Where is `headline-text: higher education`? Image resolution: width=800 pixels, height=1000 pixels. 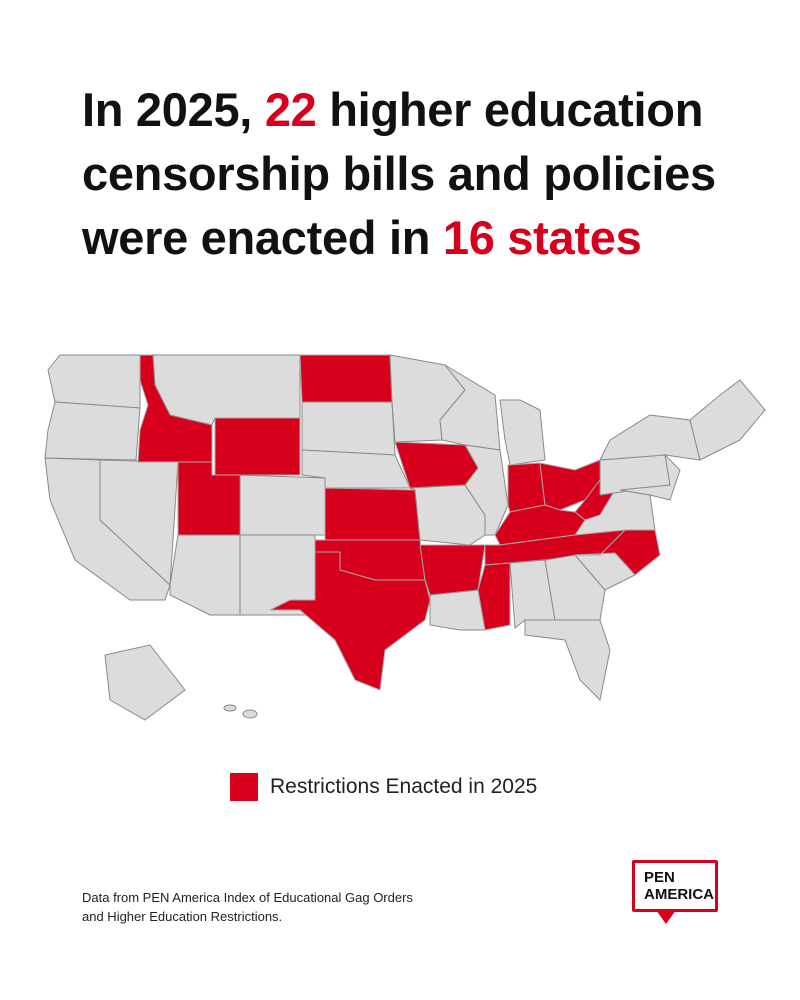 headline-text: higher education is located at coordinates (510, 109).